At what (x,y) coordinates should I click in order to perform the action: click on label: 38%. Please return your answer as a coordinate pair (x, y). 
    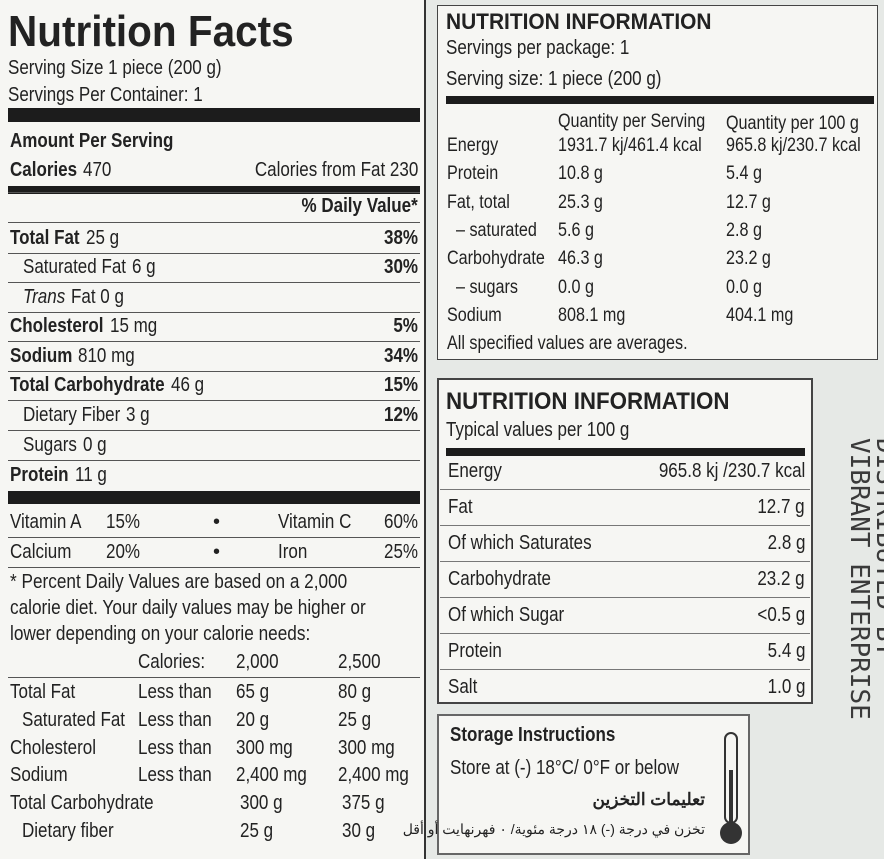
    Looking at the image, I should click on (400, 237).